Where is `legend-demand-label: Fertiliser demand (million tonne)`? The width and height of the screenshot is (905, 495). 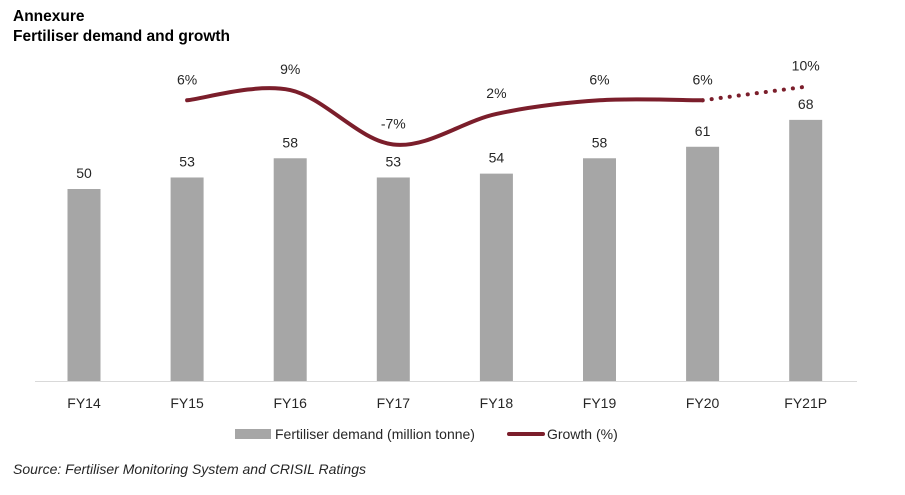 legend-demand-label: Fertiliser demand (million tonne) is located at coordinates (375, 434).